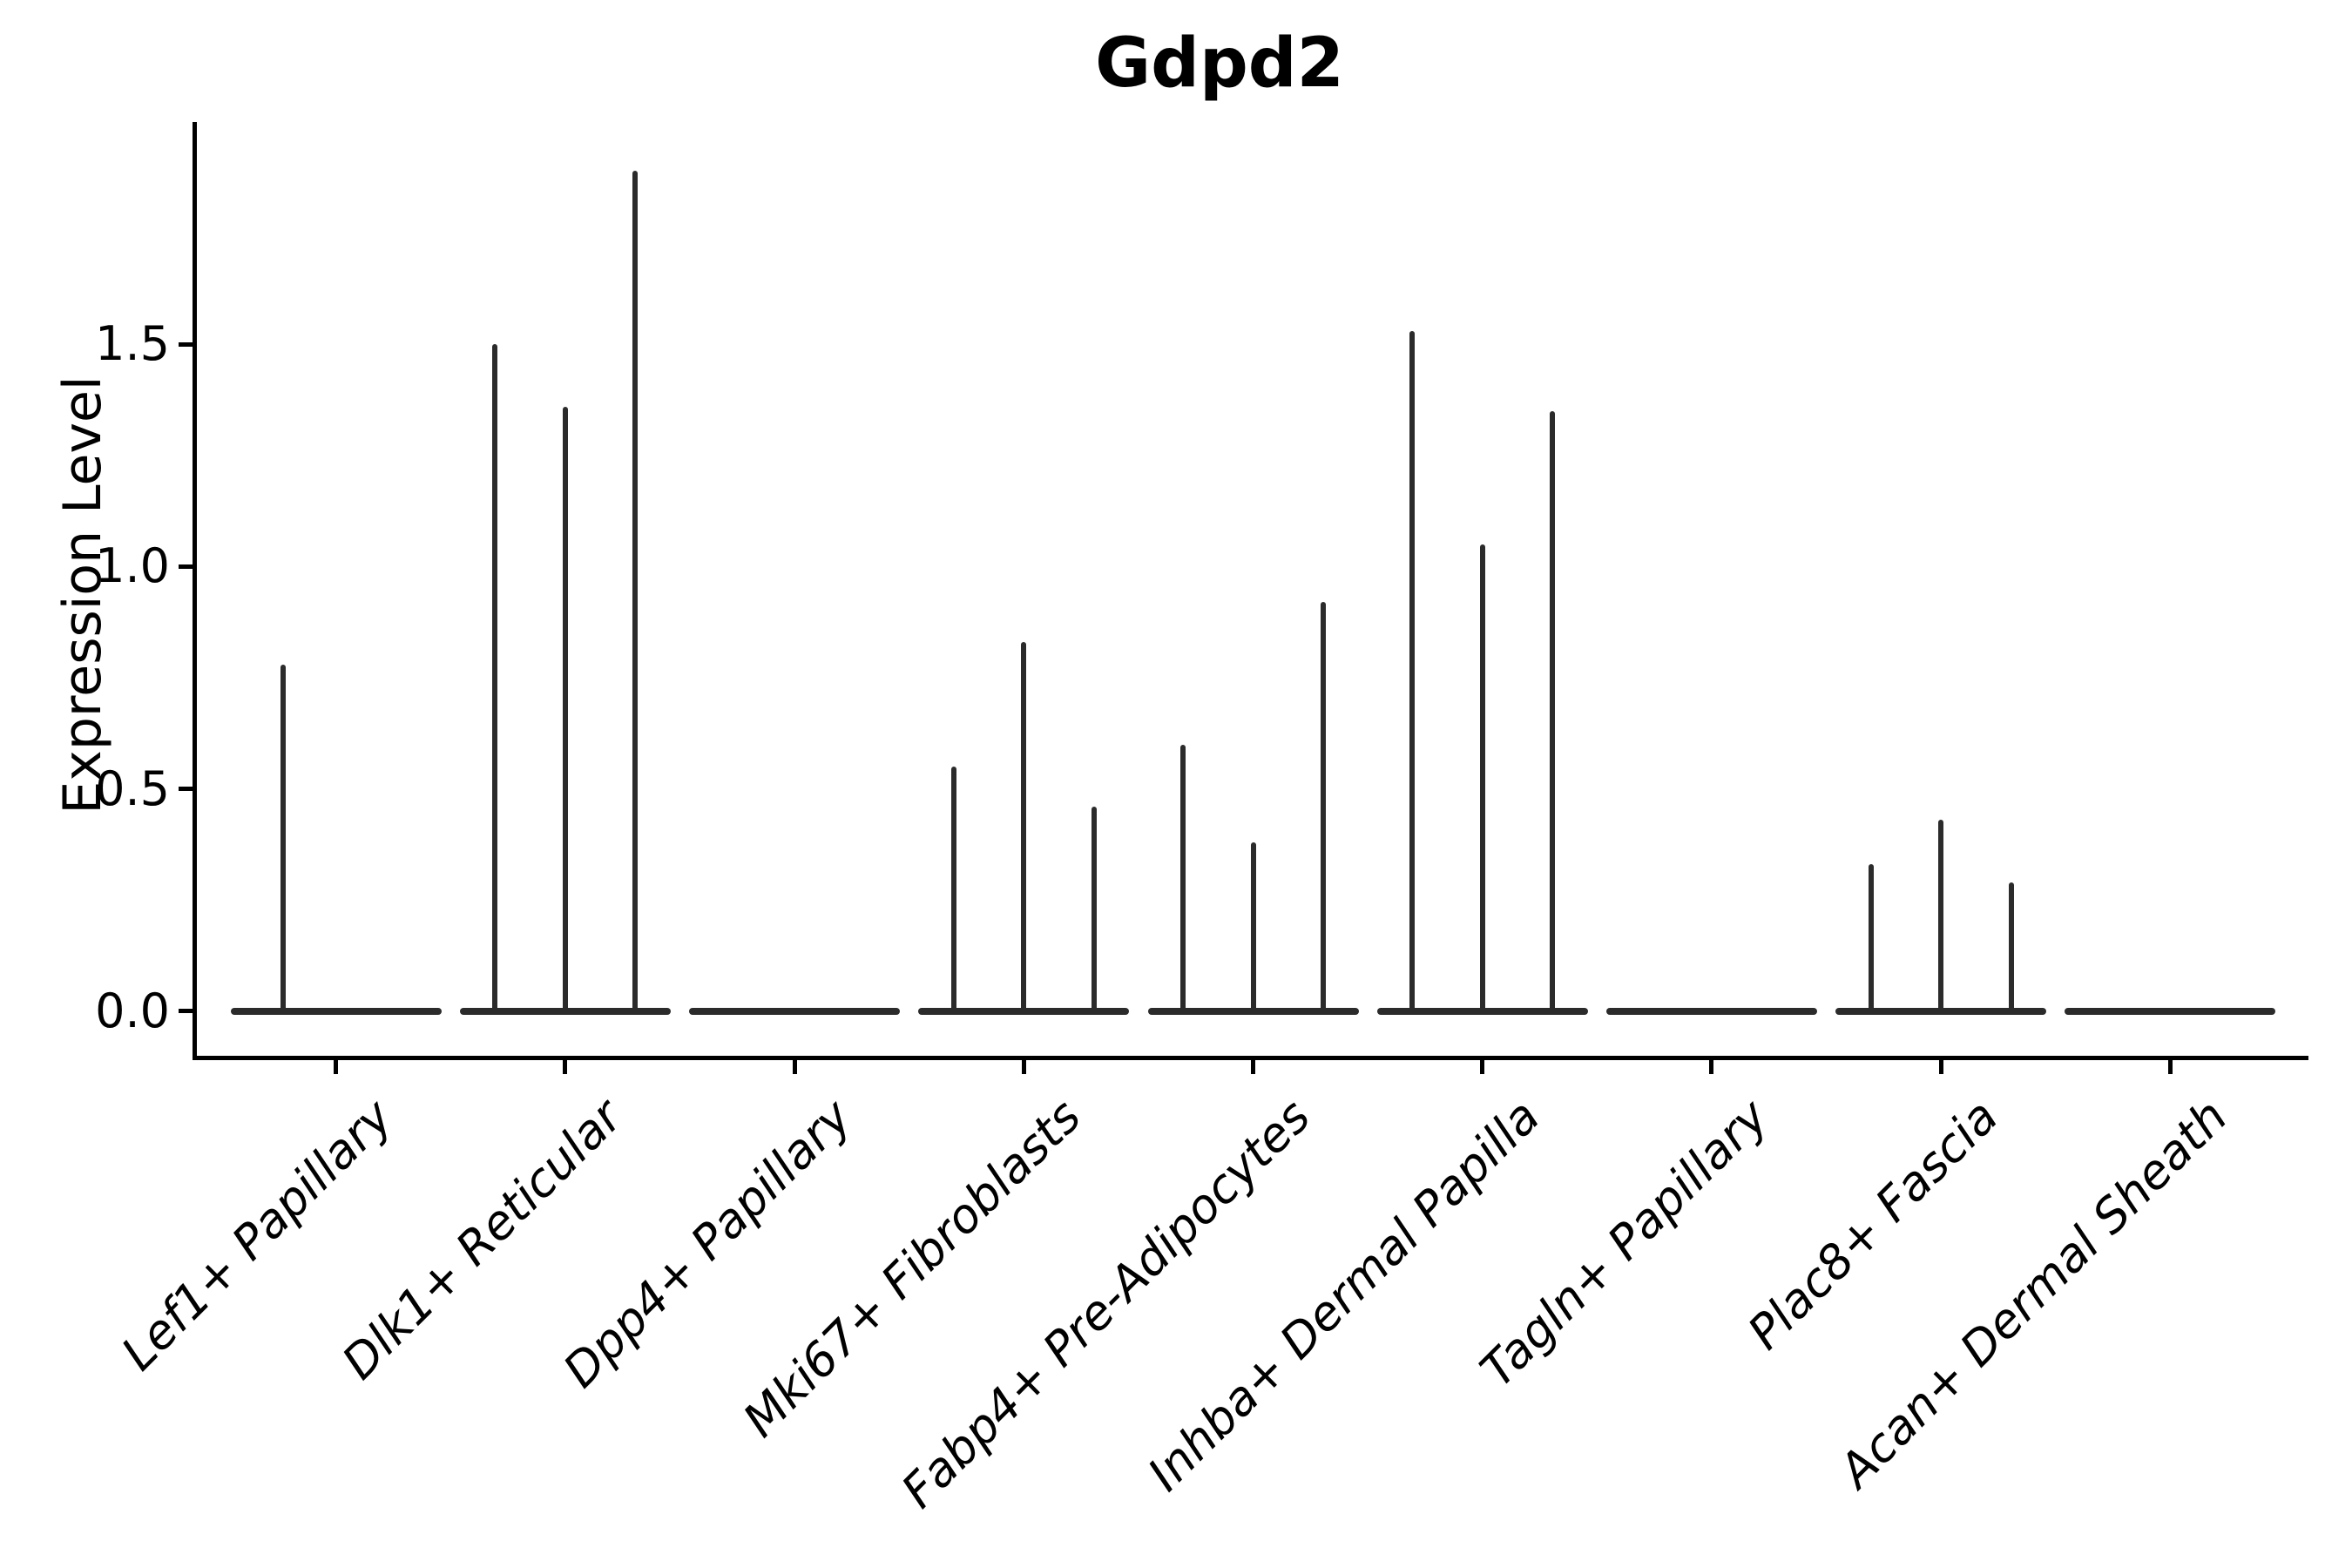 This screenshot has width=2352, height=1568. I want to click on x-axis-spine, so click(1250, 1058).